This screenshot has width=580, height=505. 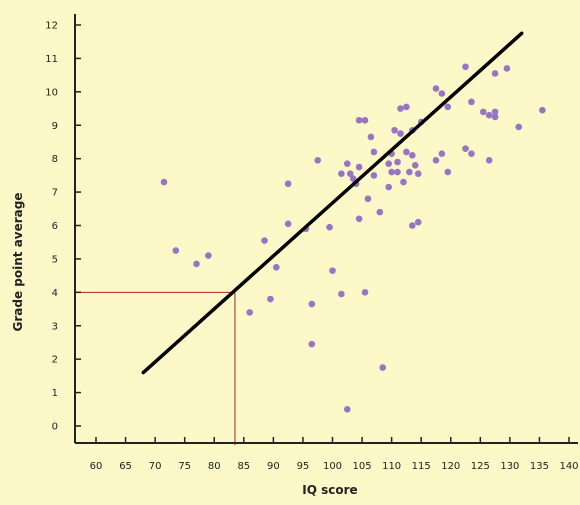 What do you see at coordinates (480, 466) in the screenshot?
I see `x-tick-label: 125` at bounding box center [480, 466].